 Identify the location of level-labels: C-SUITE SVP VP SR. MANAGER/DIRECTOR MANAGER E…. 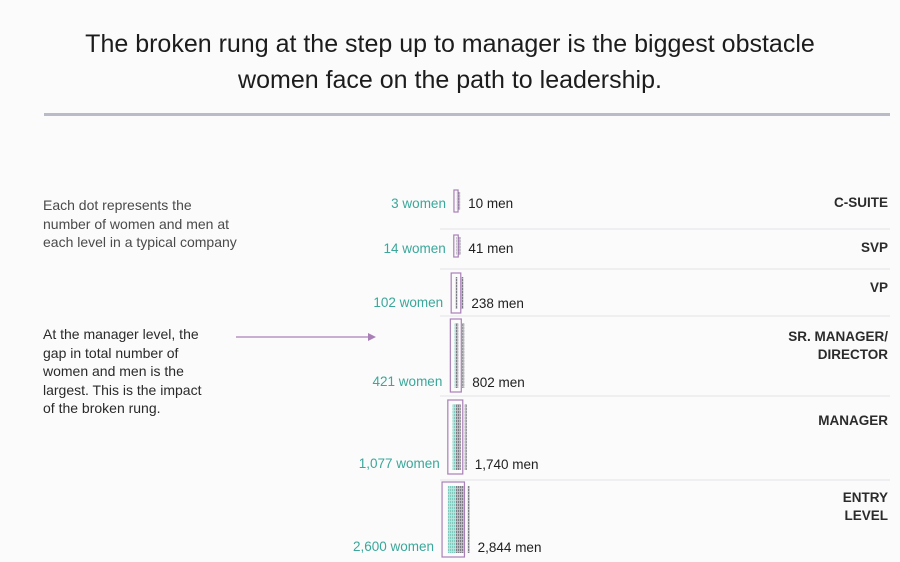
(838, 359).